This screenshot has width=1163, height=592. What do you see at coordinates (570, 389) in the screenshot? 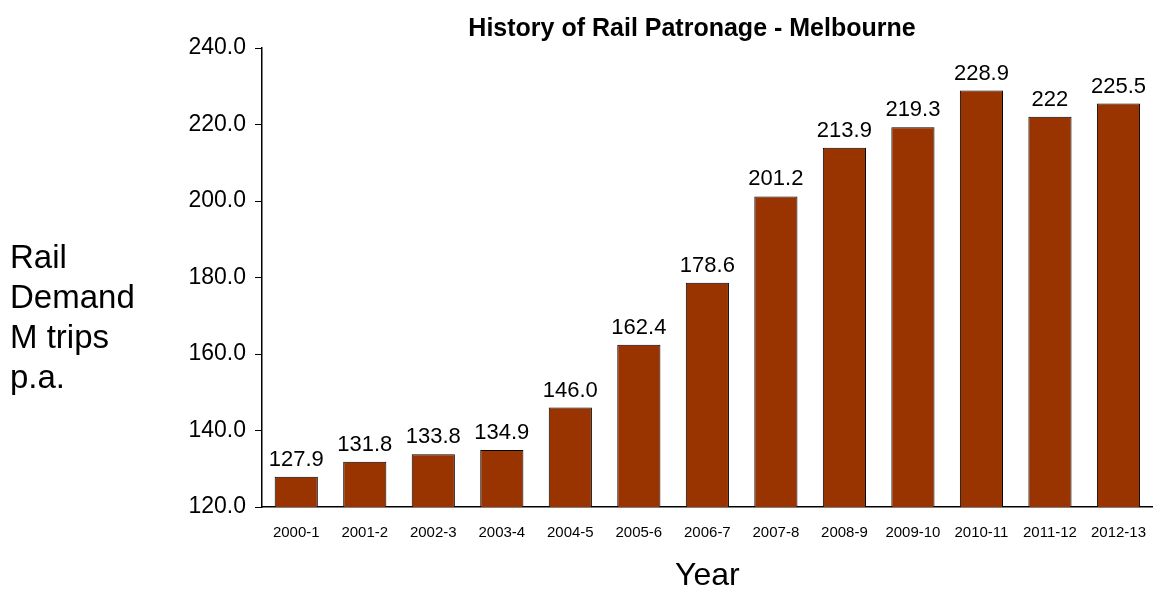
I see `data-label: 146.0` at bounding box center [570, 389].